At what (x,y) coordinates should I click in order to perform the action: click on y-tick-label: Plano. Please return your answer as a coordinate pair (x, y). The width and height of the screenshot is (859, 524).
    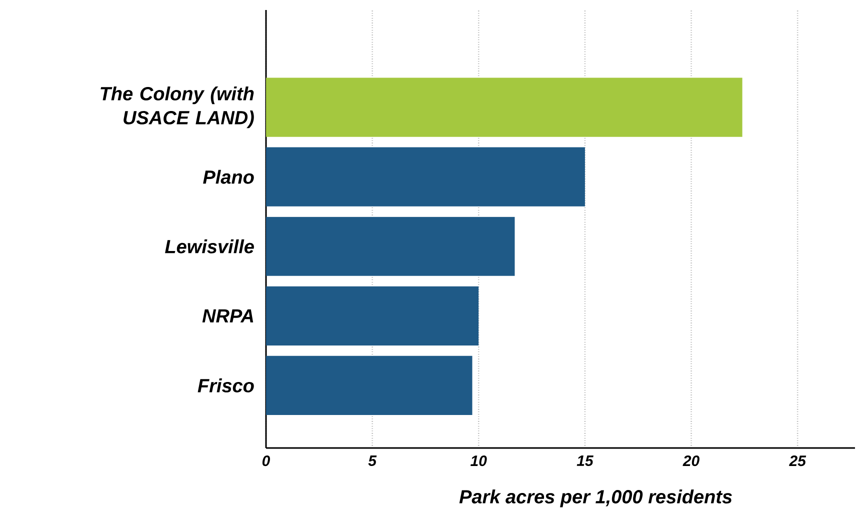
    Looking at the image, I should click on (228, 177).